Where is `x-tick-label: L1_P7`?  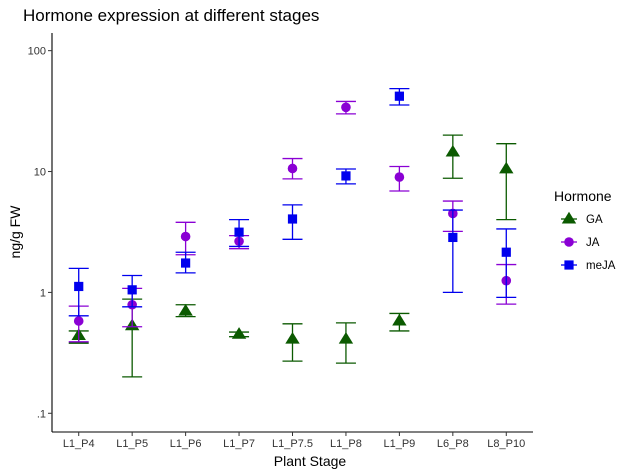
x-tick-label: L1_P7 is located at coordinates (239, 444).